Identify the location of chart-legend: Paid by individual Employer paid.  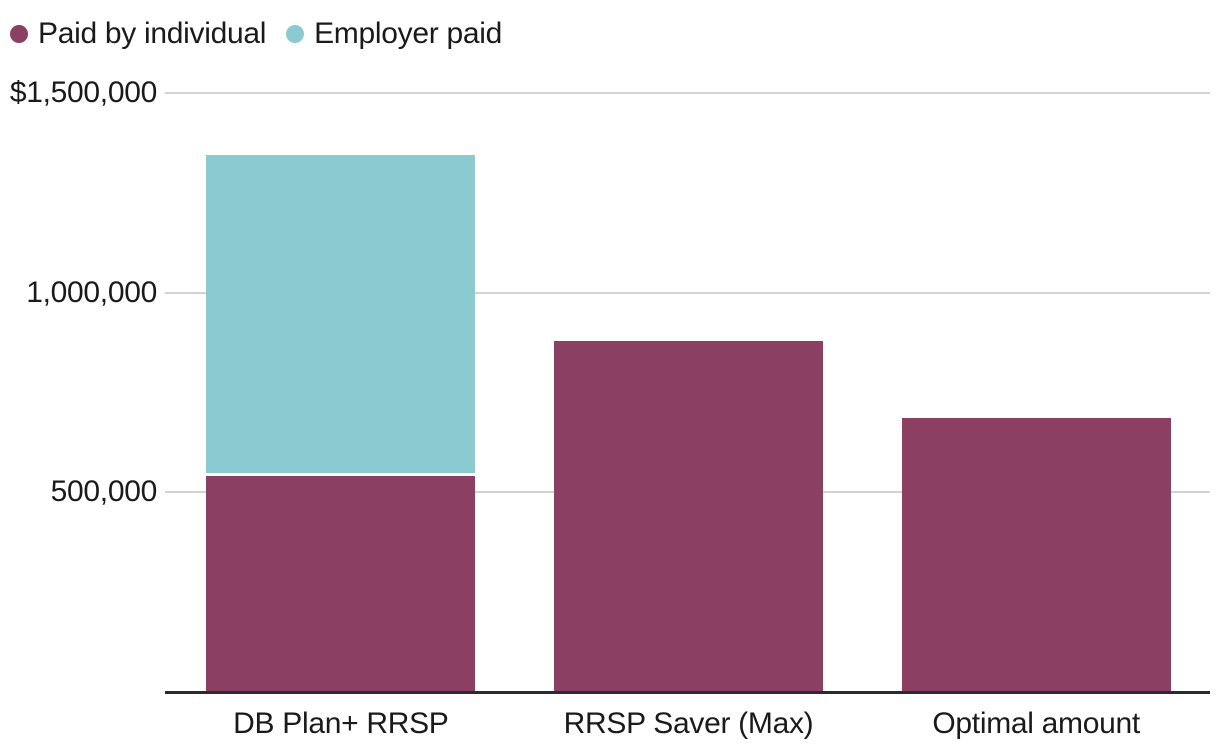
(256, 34).